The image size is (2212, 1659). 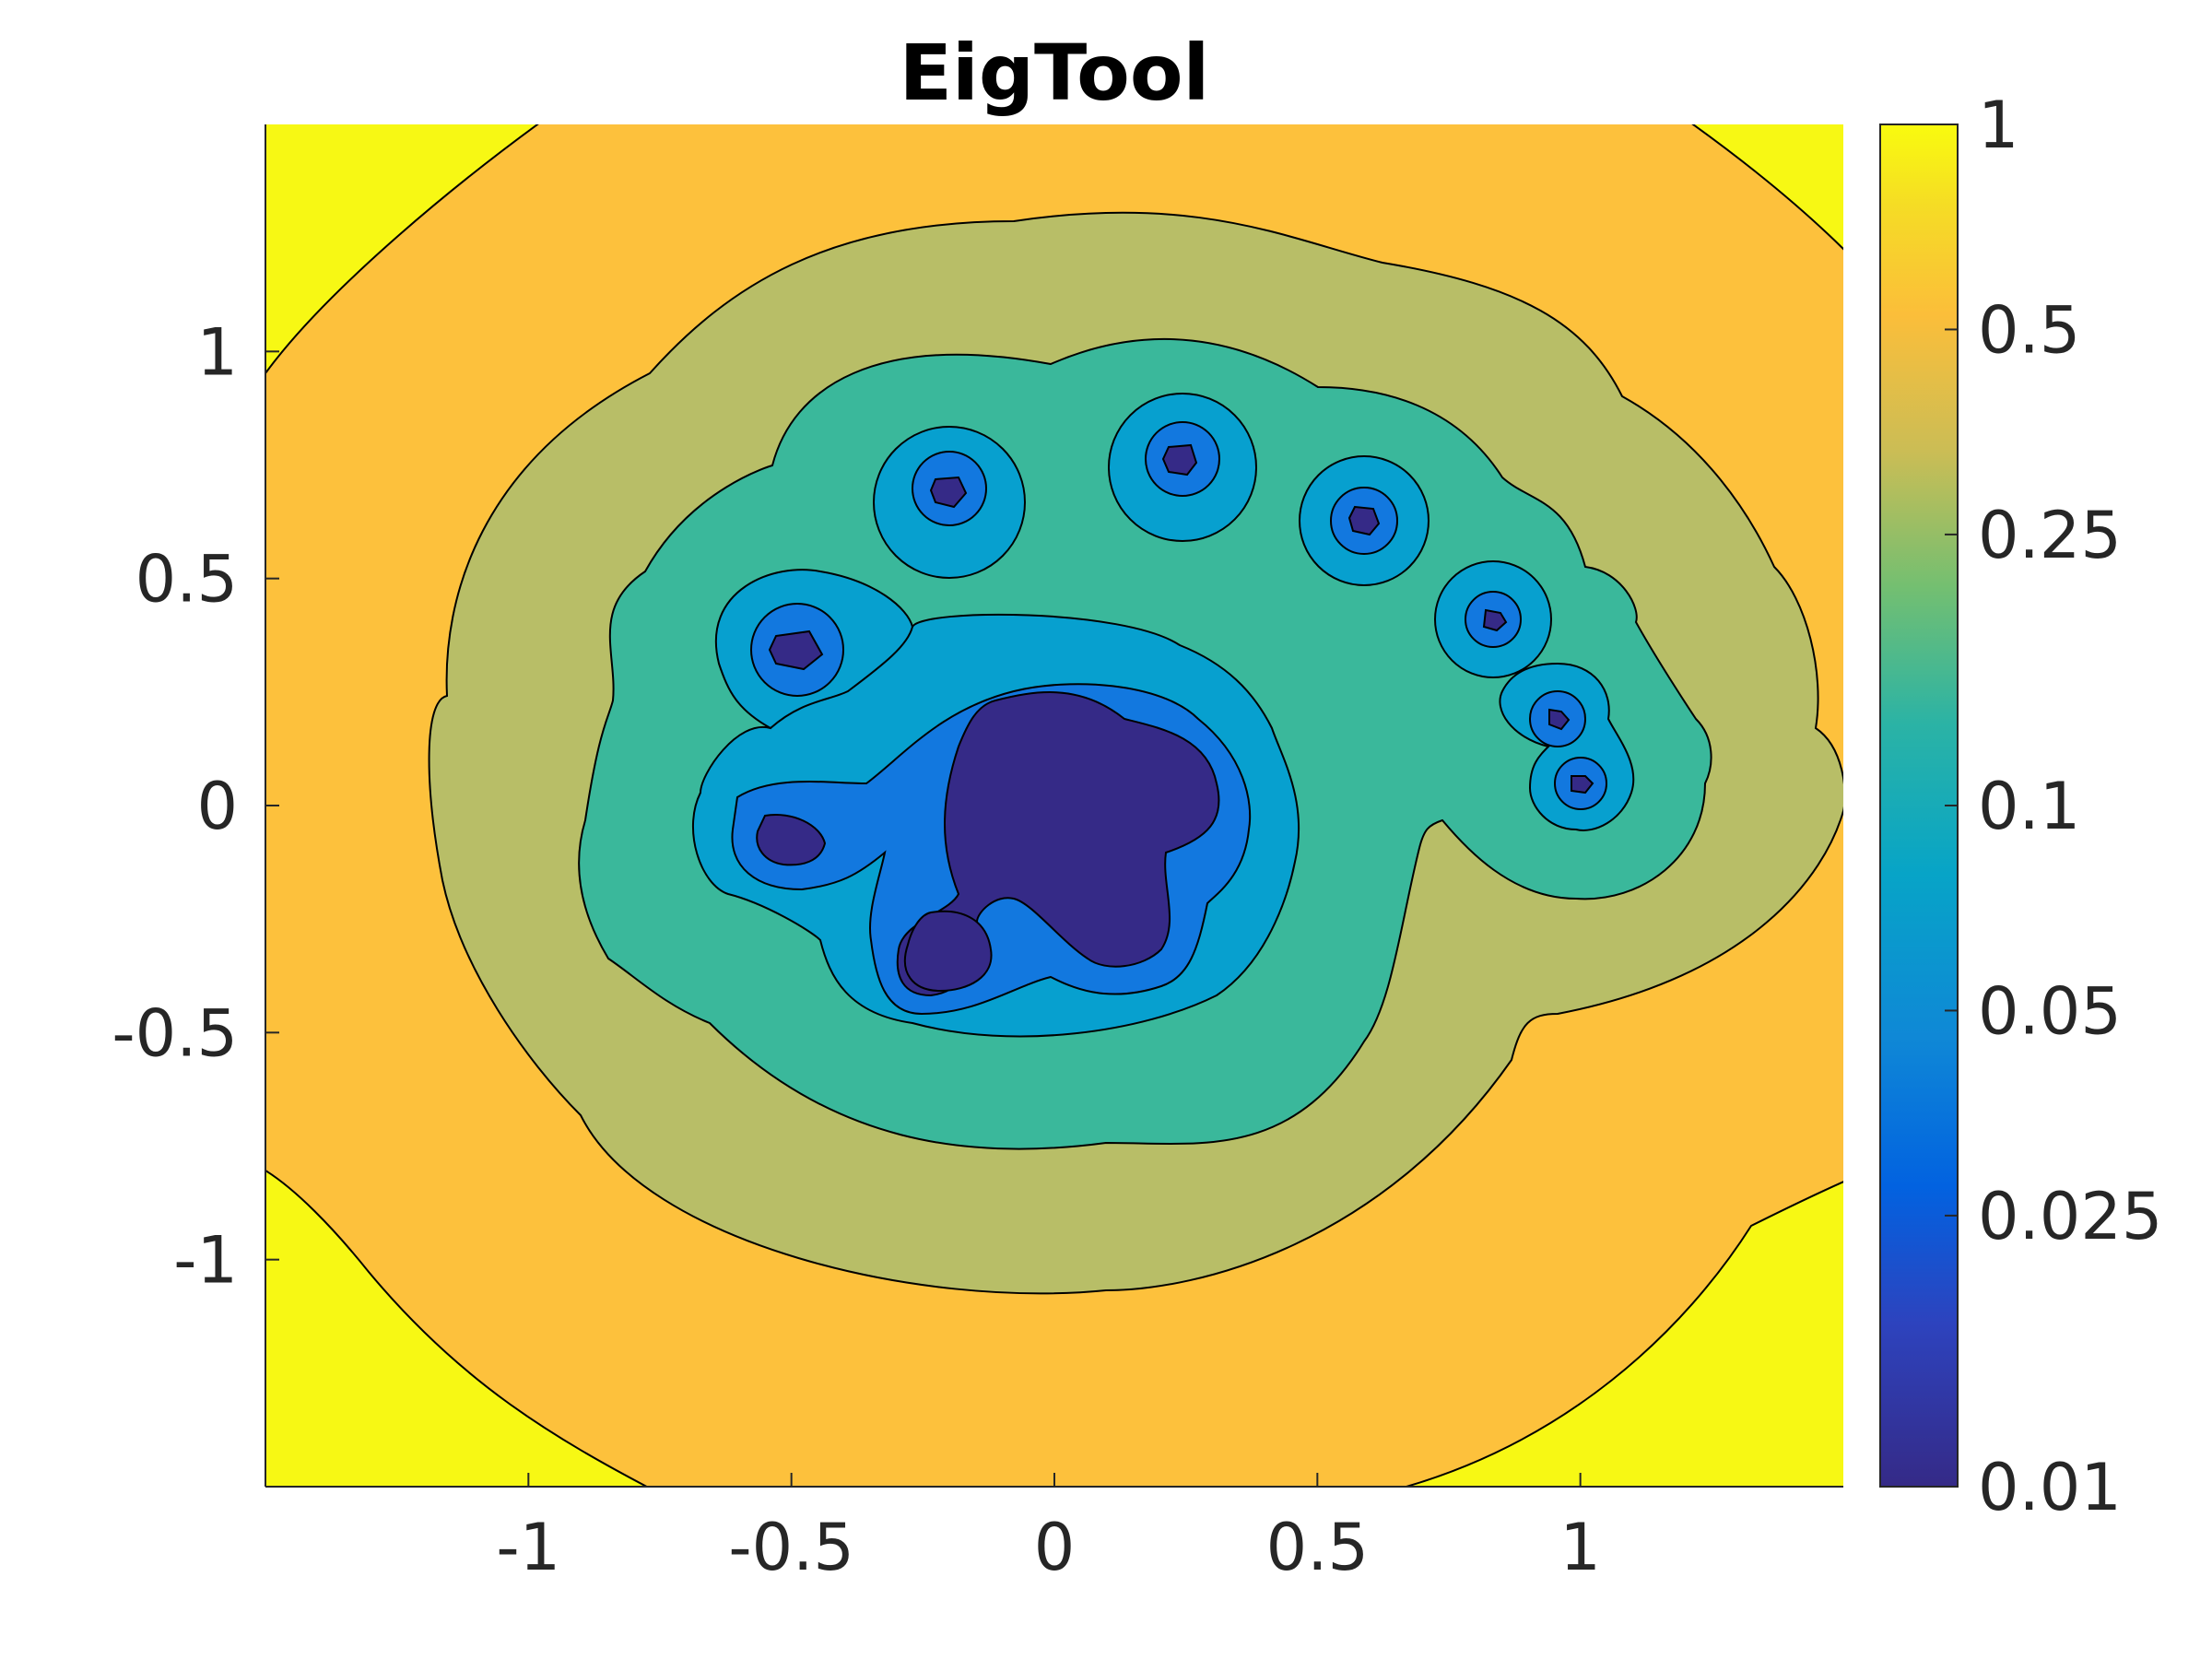 I want to click on y-tick-group: 1 0.5 0 -0.5 -1, so click(x=195, y=806).